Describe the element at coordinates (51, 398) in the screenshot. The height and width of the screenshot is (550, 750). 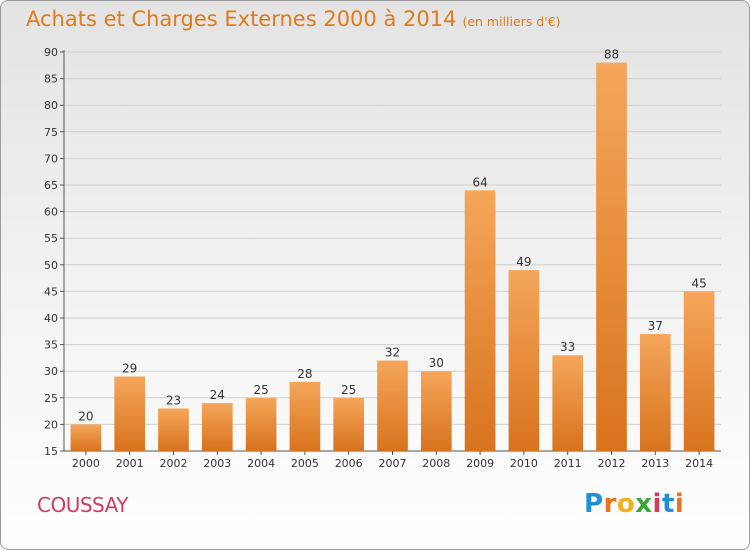
I see `y-tick-label: 25` at that location.